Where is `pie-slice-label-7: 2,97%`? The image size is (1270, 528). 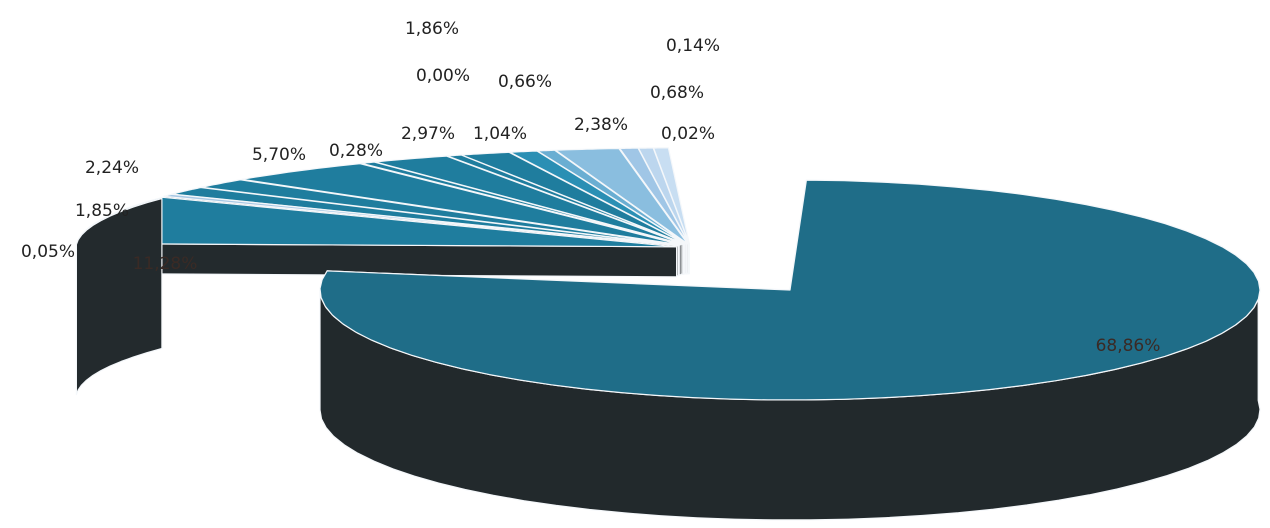
pie-slice-label-7: 2,97% is located at coordinates (428, 134).